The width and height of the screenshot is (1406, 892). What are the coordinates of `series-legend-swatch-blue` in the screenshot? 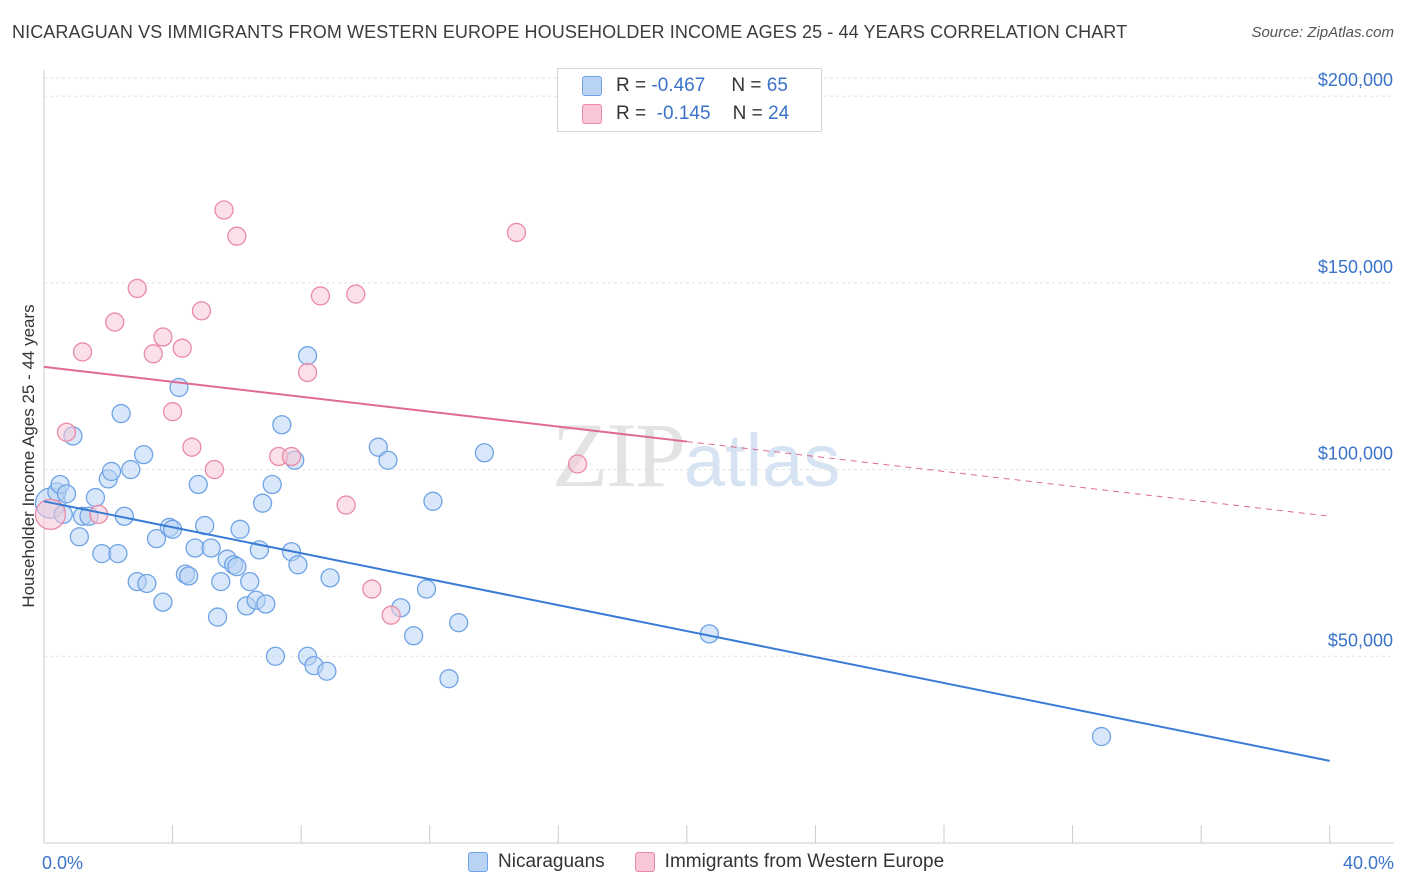 It's located at (478, 862).